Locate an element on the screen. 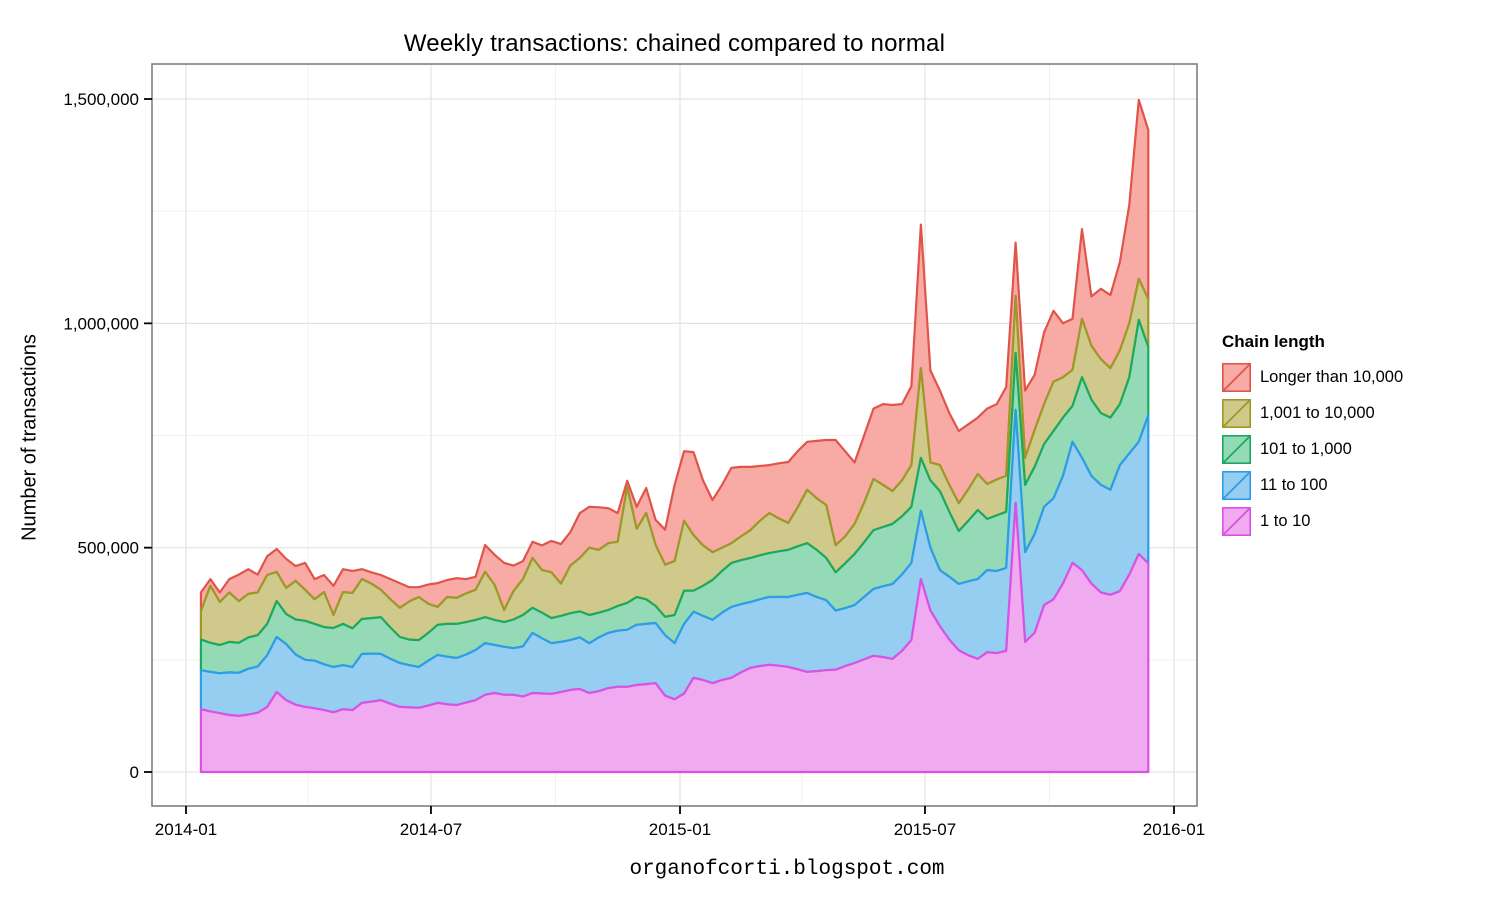  legend-item-101-to-1000: 101 to 1,000 is located at coordinates (1312, 449).